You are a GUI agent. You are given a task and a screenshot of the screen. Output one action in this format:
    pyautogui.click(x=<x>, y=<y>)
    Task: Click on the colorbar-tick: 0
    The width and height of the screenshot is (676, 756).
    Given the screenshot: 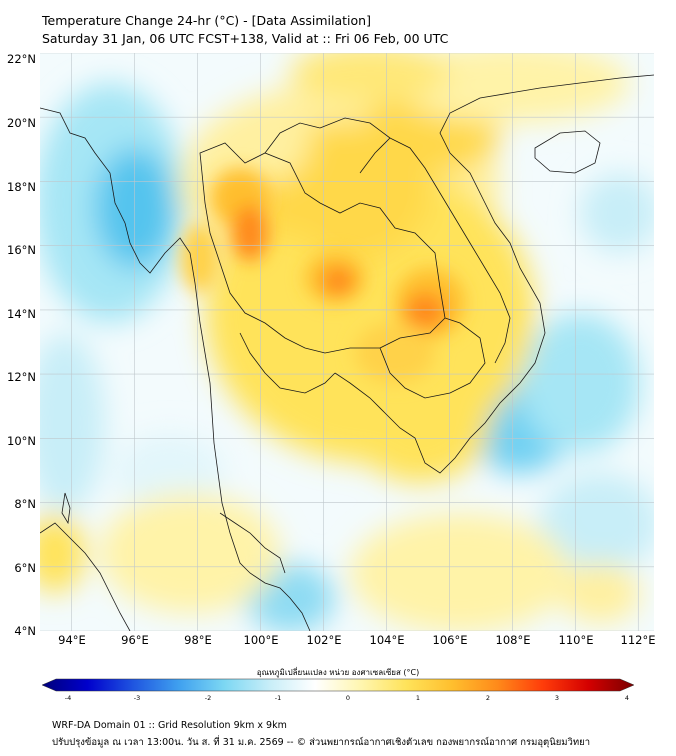 What is the action you would take?
    pyautogui.click(x=348, y=698)
    